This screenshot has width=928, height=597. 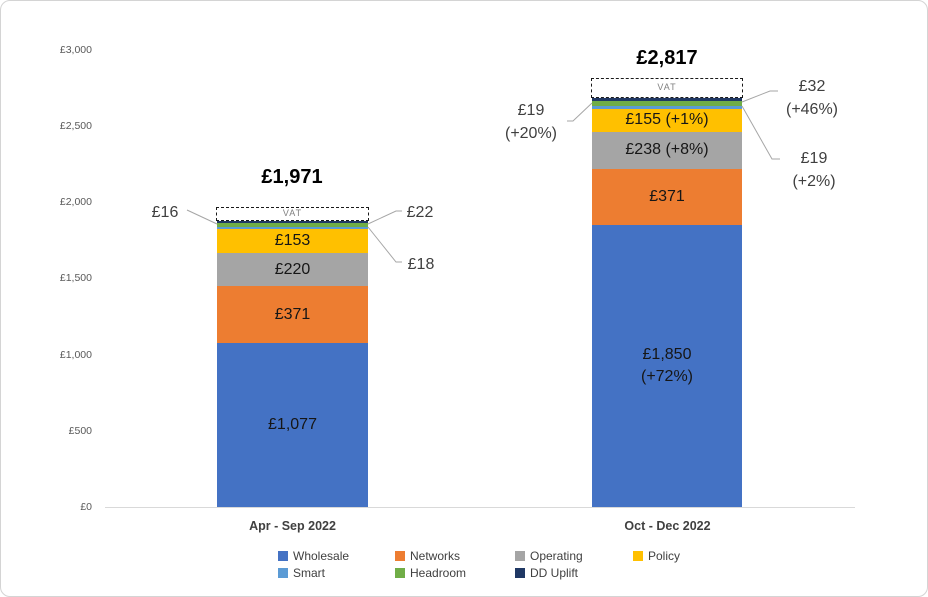 What do you see at coordinates (814, 181) in the screenshot?
I see `callout-line: (+2%)` at bounding box center [814, 181].